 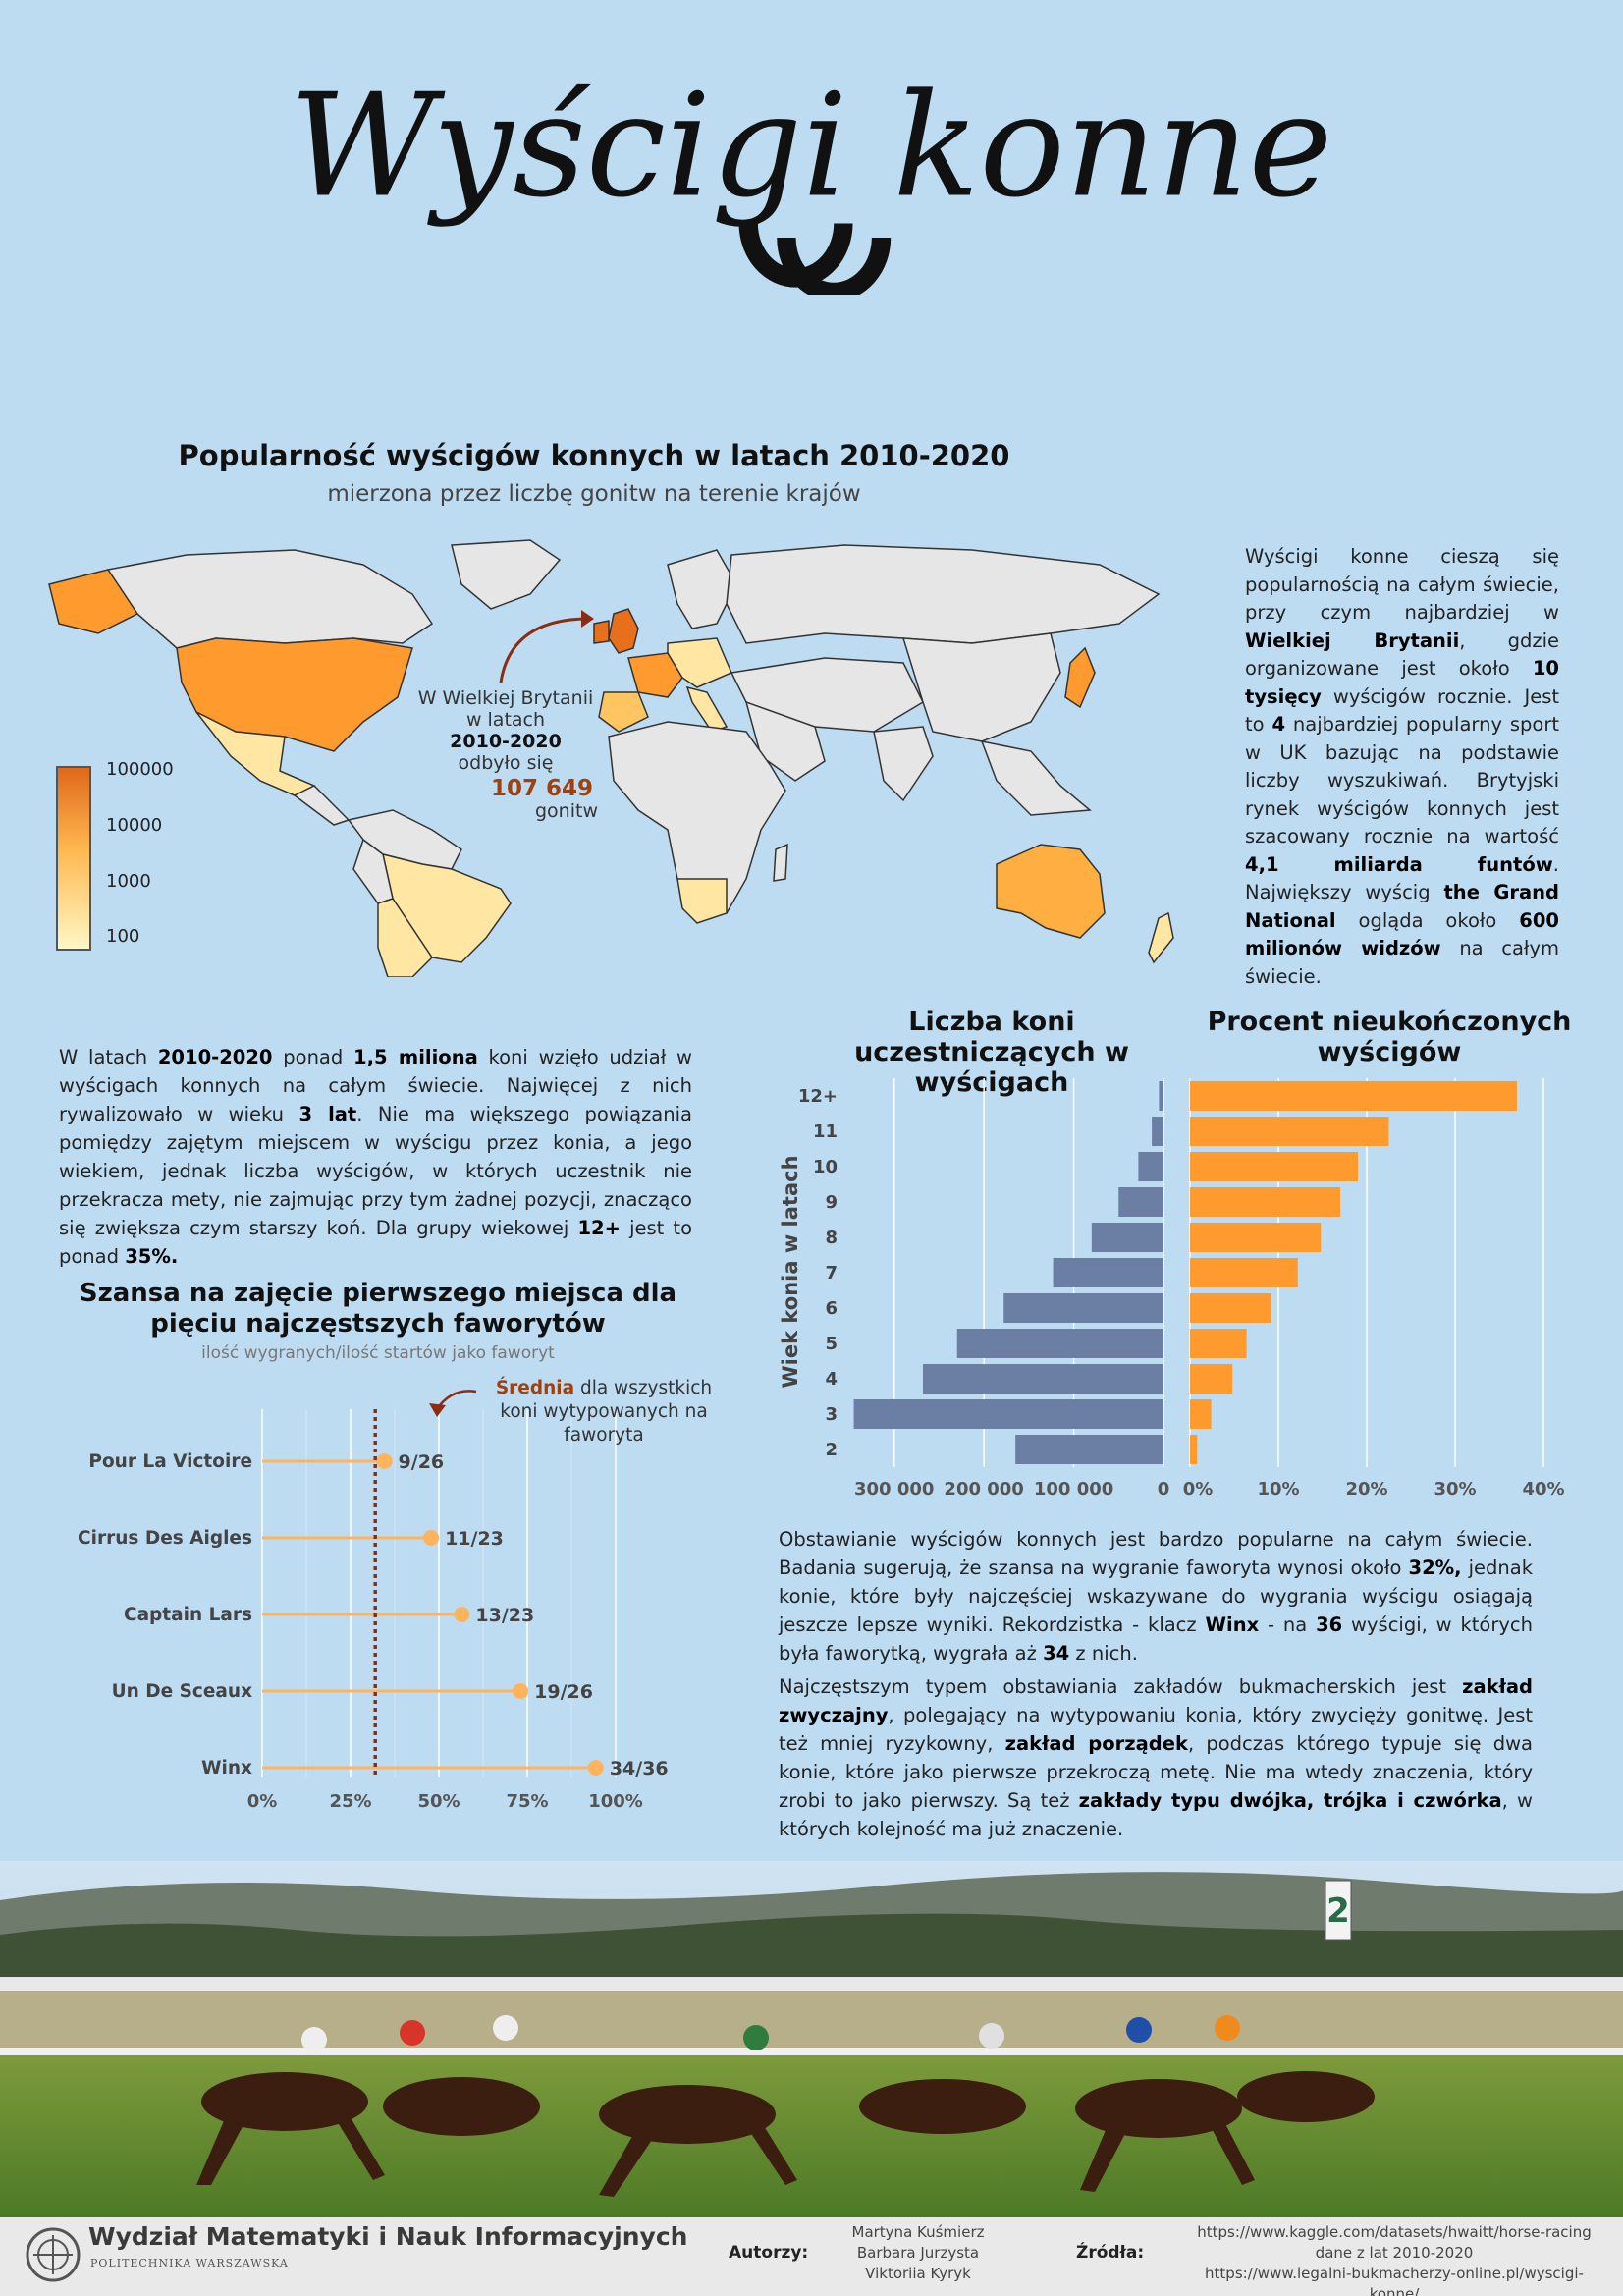 I want to click on y-tick-label: 12+, so click(x=818, y=1096).